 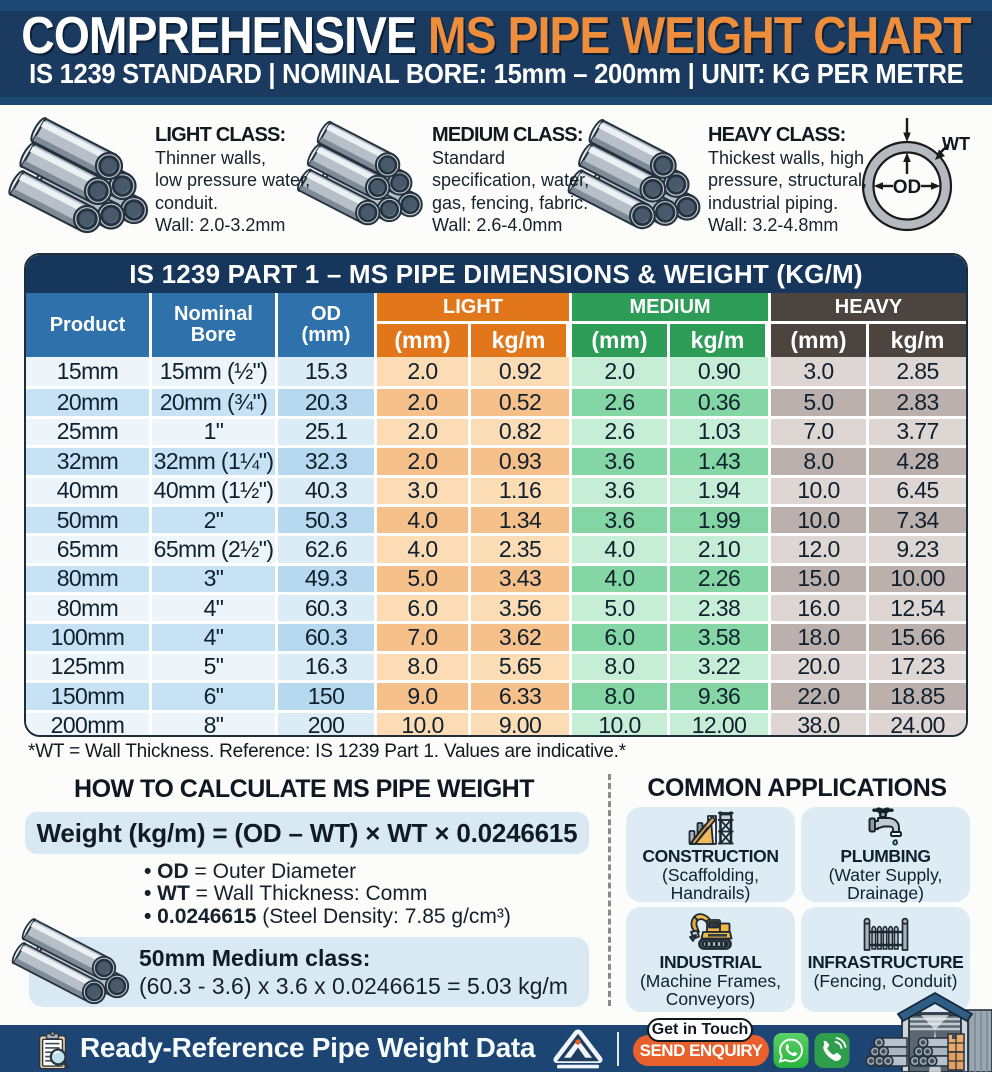 What do you see at coordinates (956, 144) in the screenshot?
I see `svg-text: WT` at bounding box center [956, 144].